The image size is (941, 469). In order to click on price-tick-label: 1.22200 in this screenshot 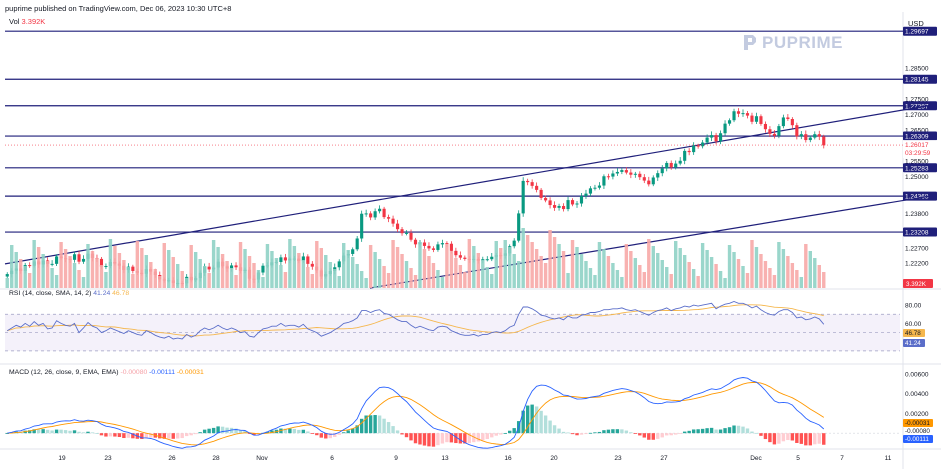, I will do `click(917, 264)`.